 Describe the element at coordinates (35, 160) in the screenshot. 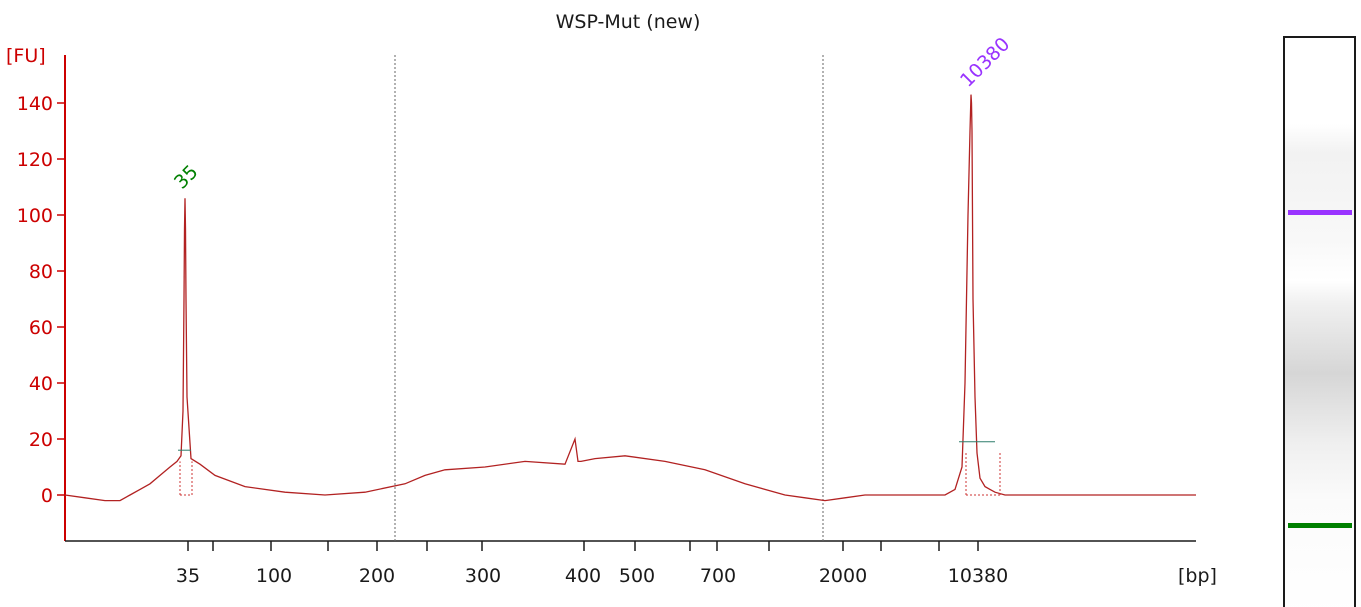

I see `y-tick-label: 120` at that location.